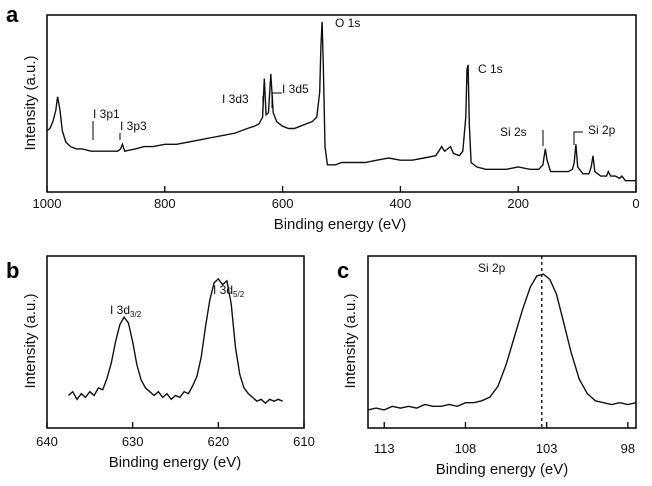  What do you see at coordinates (547, 448) in the screenshot?
I see `panel-c-tick-label: 103` at bounding box center [547, 448].